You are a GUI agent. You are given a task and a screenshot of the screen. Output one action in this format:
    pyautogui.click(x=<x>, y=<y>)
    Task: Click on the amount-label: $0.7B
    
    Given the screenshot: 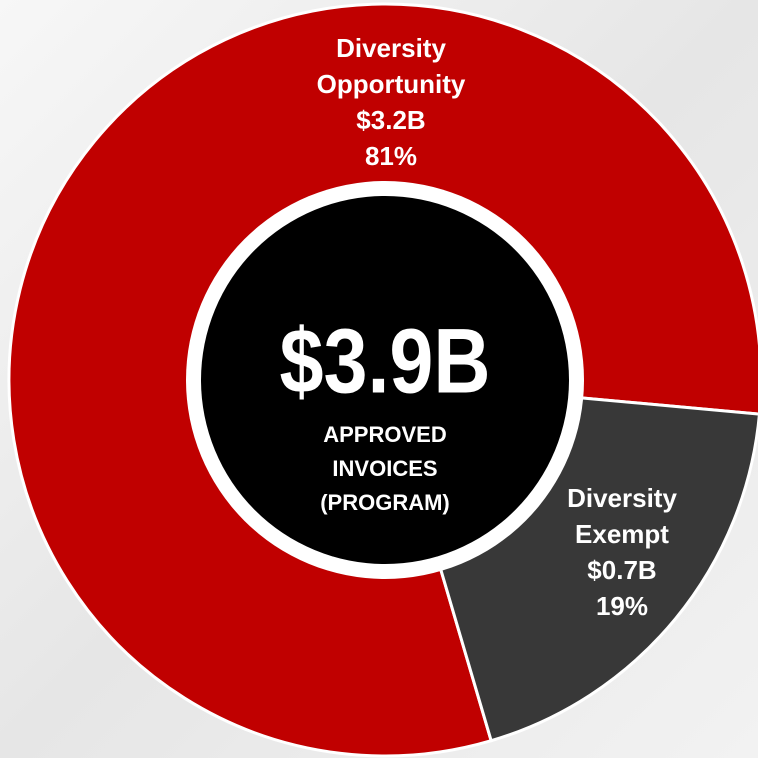 What is the action you would take?
    pyautogui.click(x=621, y=570)
    